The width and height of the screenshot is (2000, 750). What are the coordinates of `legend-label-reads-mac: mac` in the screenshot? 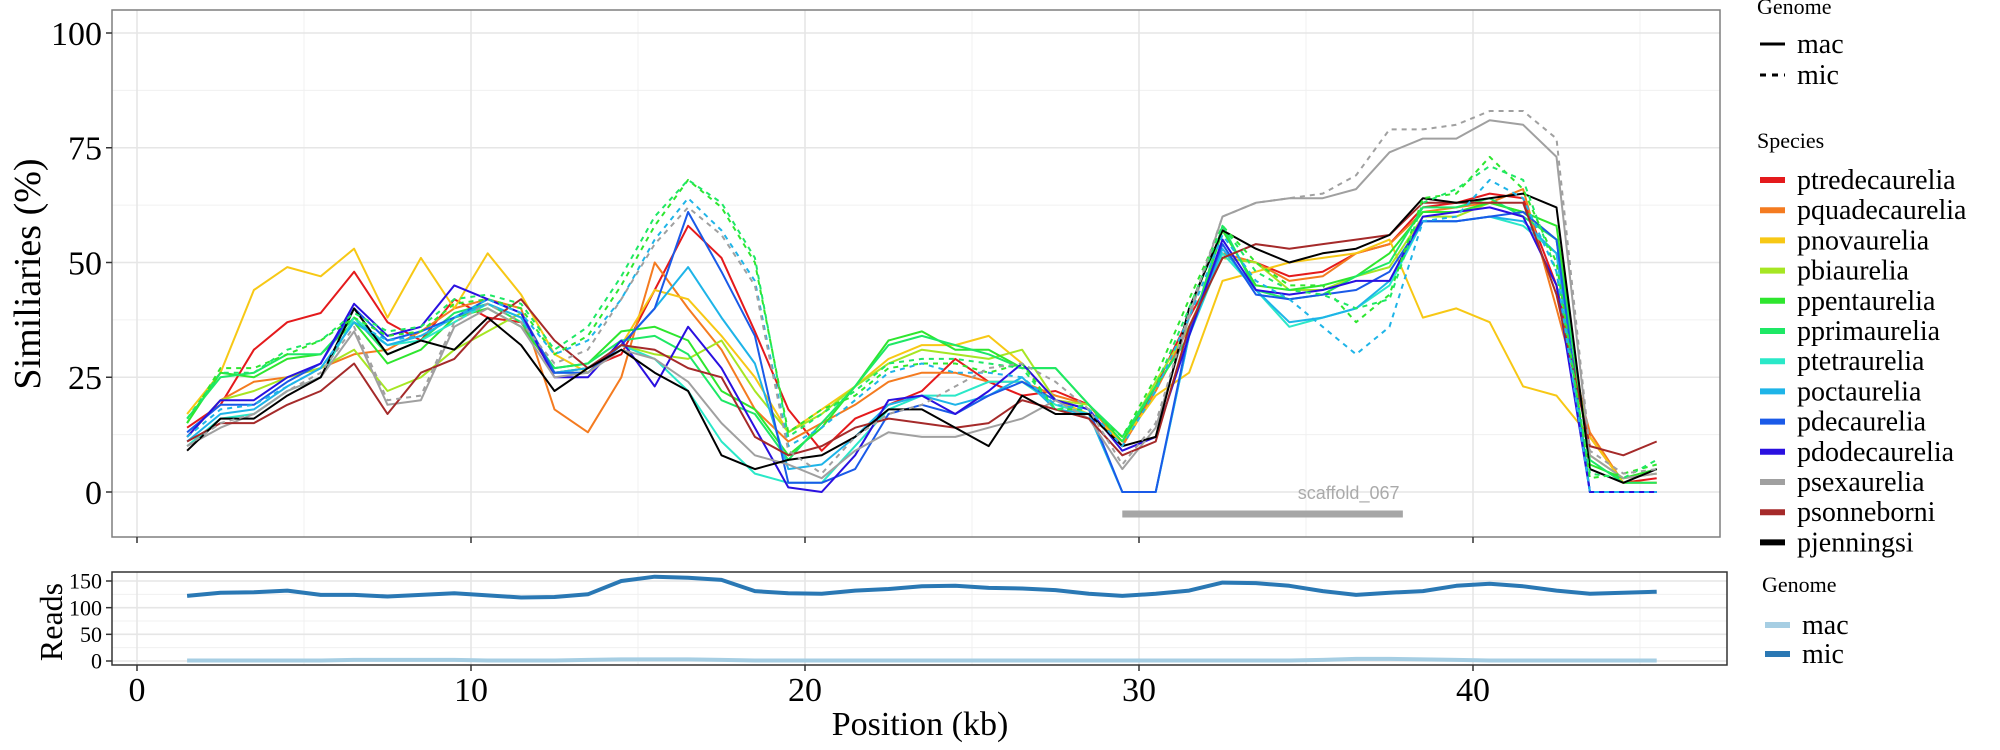 It's located at (1825, 625).